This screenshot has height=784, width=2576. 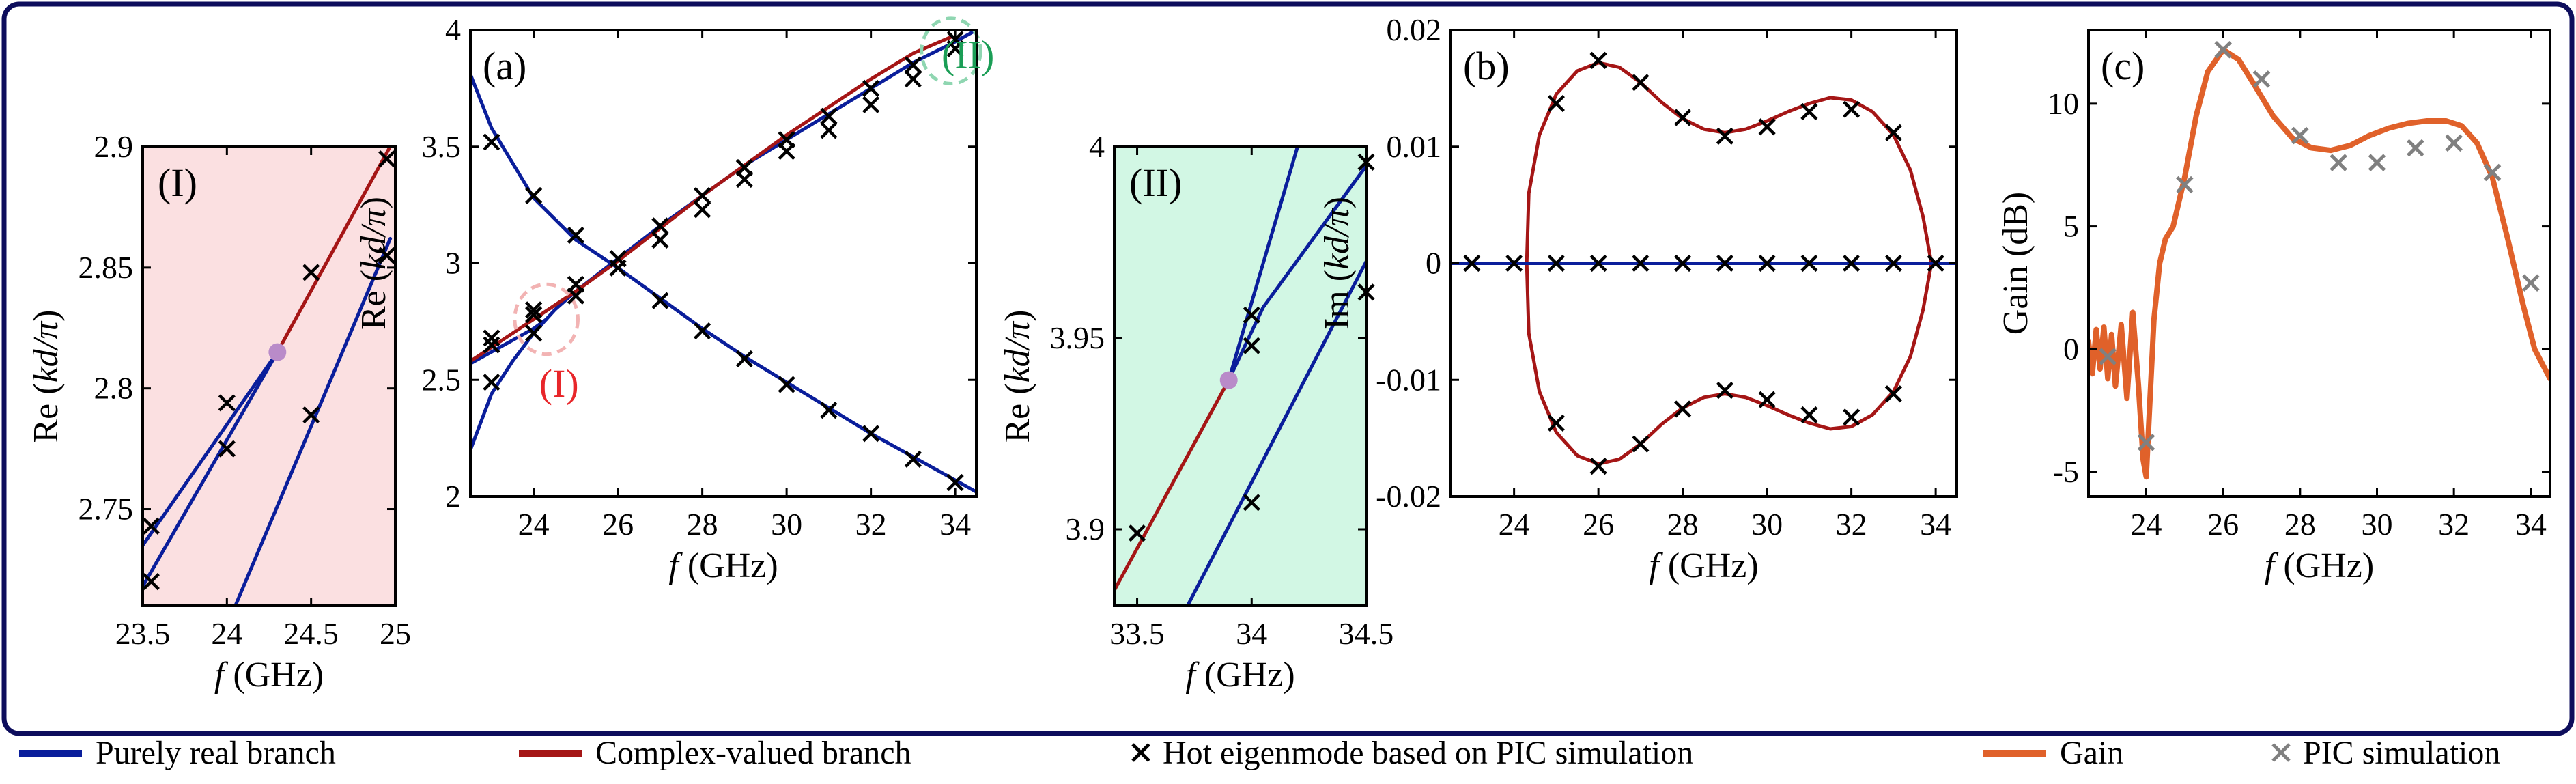 What do you see at coordinates (106, 509) in the screenshot?
I see `y-tick-label: 2.75` at bounding box center [106, 509].